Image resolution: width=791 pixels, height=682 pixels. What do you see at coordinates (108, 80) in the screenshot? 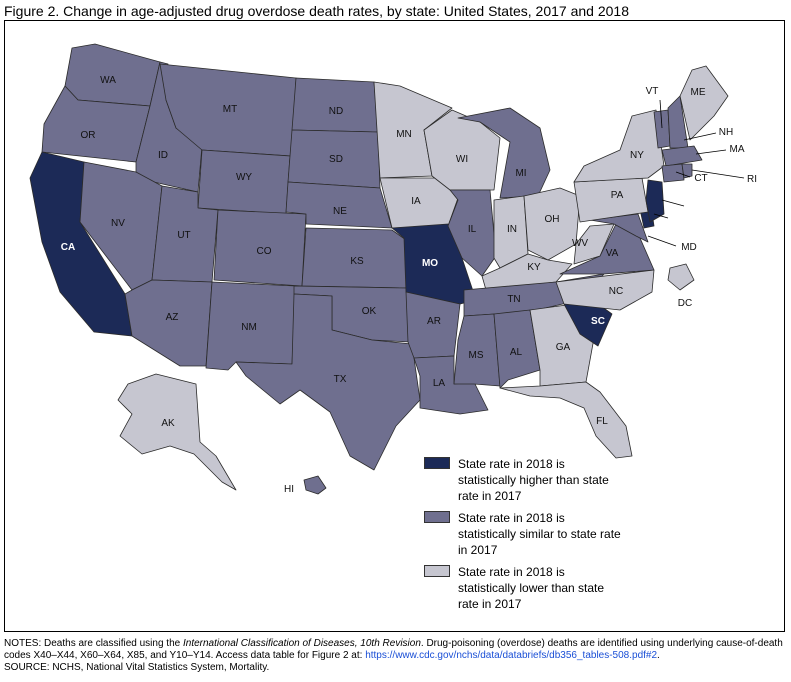
I see `label-WA: WA` at bounding box center [108, 80].